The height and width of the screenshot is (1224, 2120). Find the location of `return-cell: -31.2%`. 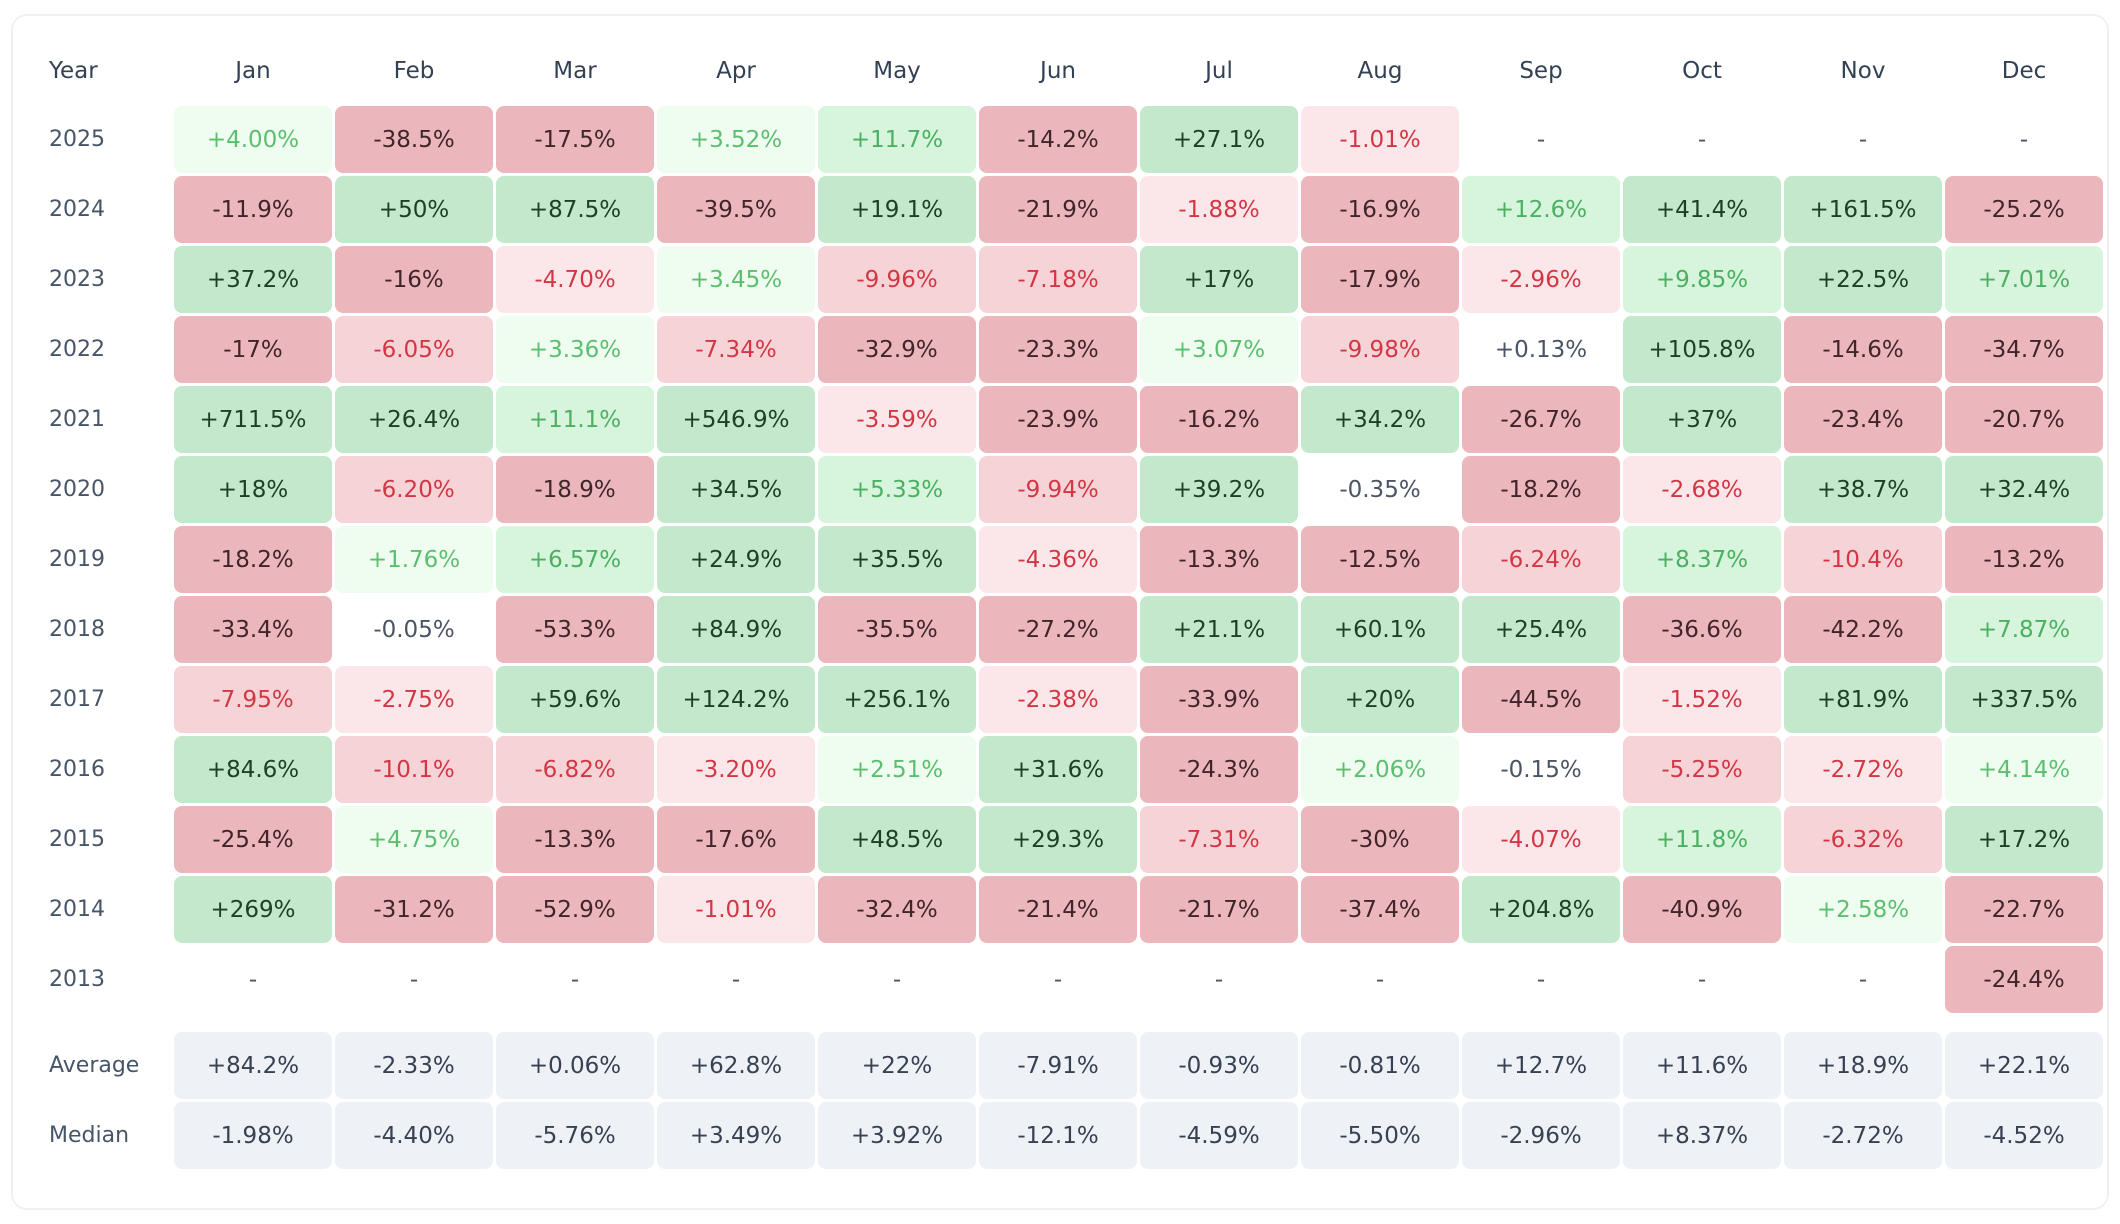

return-cell: -31.2% is located at coordinates (414, 909).